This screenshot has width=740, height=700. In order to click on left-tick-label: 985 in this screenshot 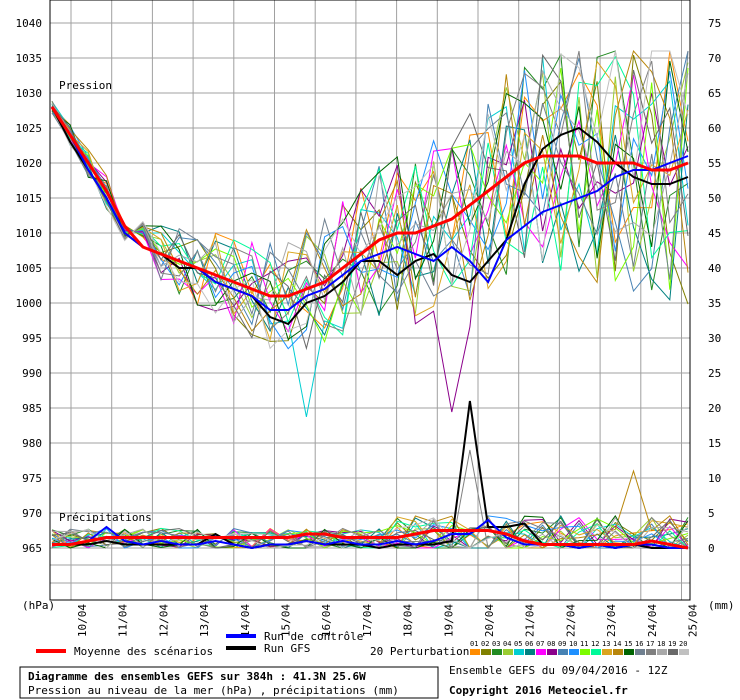, I will do `click(32, 408)`.